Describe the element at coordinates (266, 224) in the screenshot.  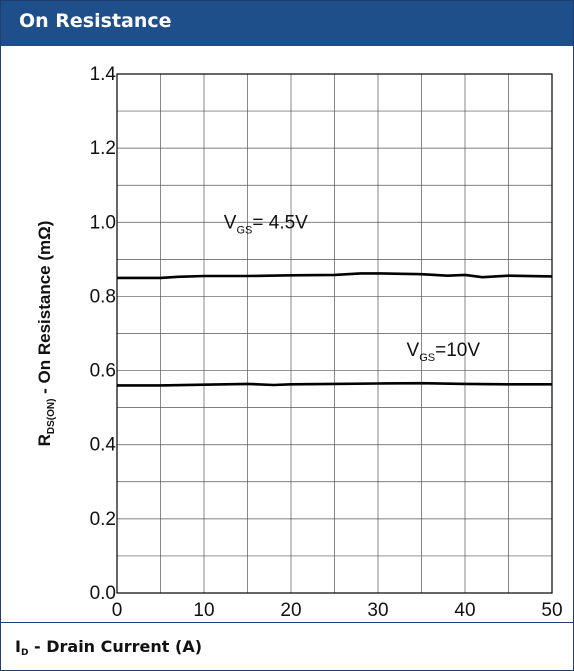
I see `series-label-0: VGS= 4.5V` at that location.